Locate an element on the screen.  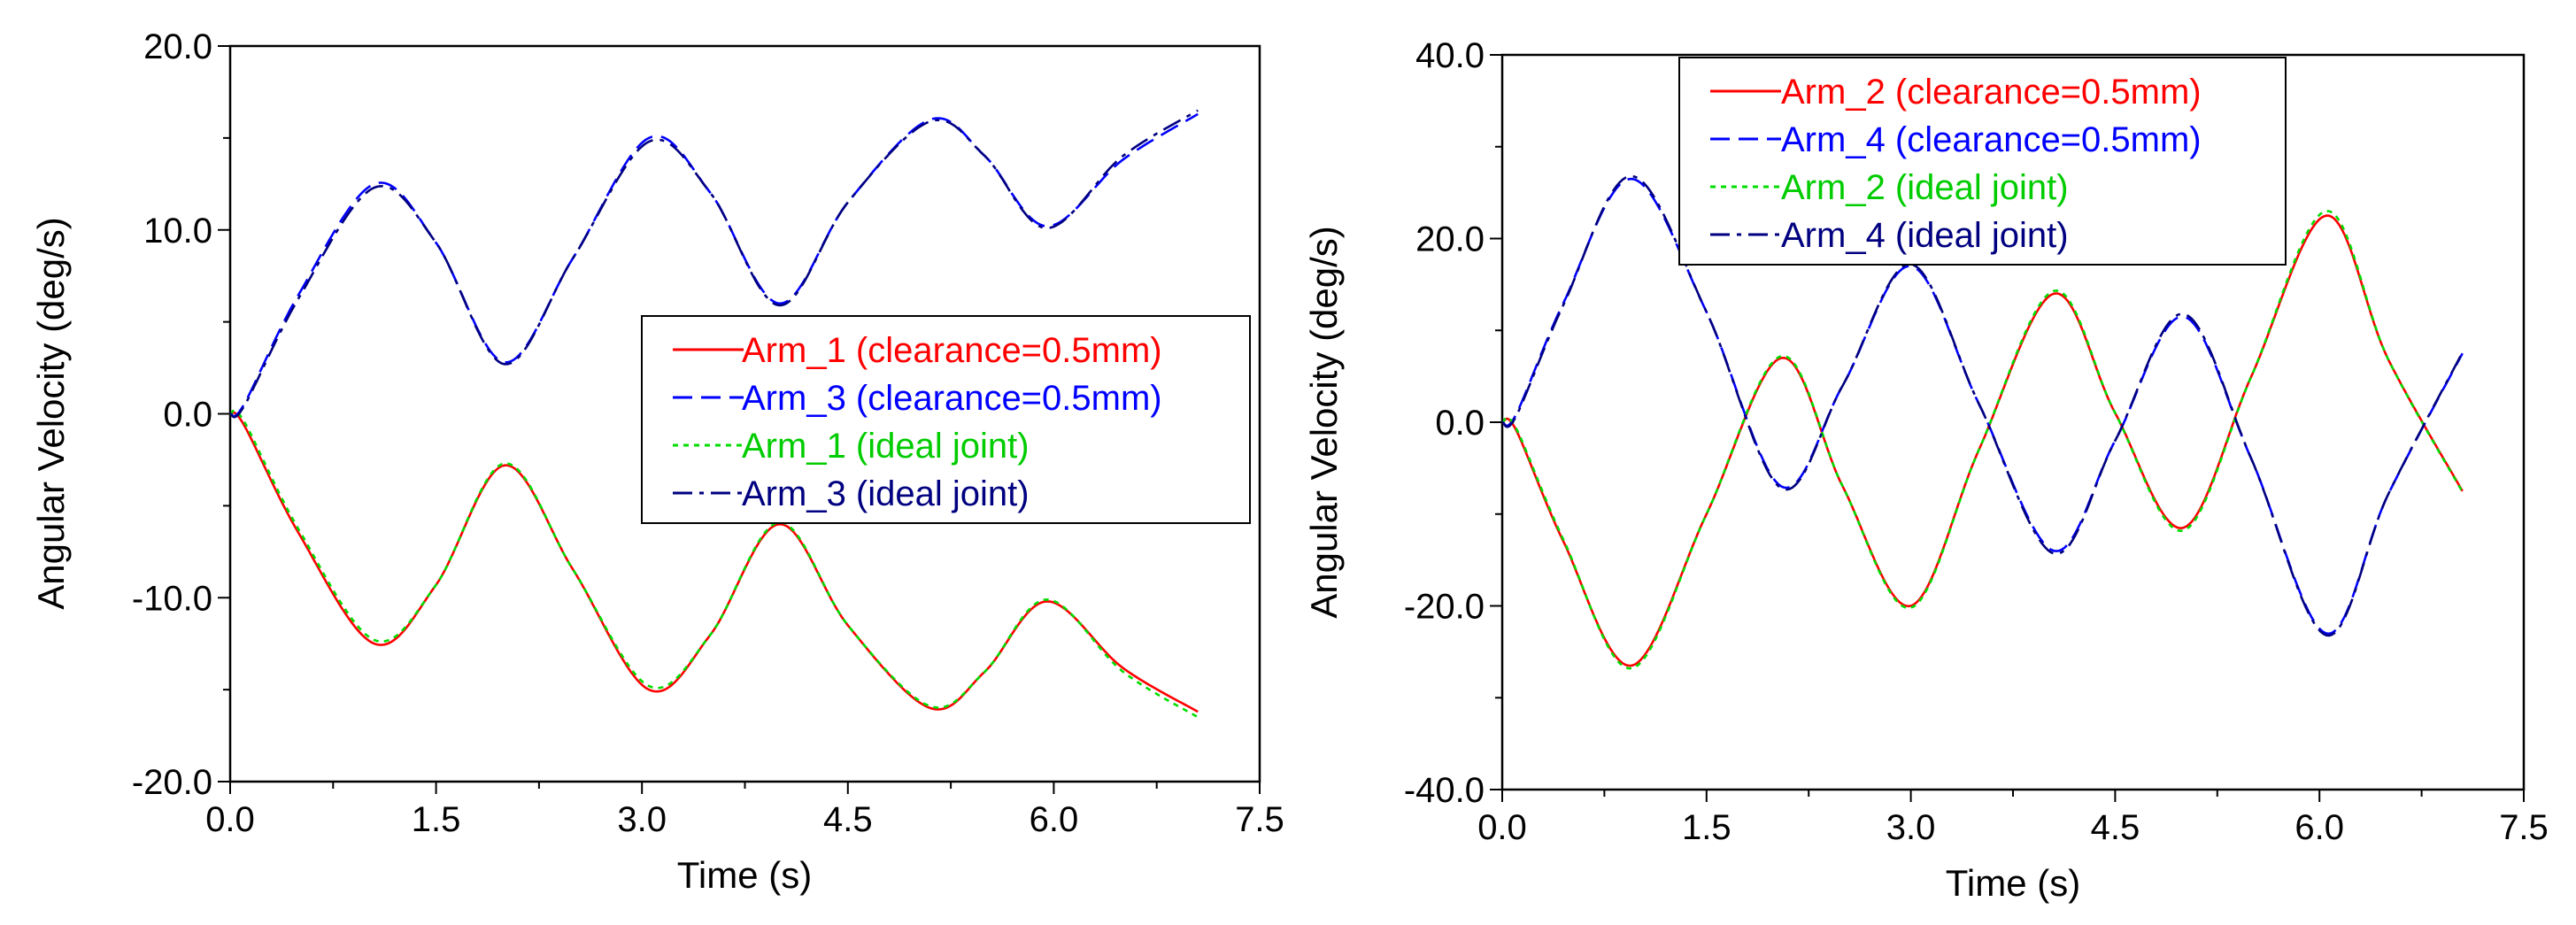
y-tick-label: 10.0 is located at coordinates (177, 231).